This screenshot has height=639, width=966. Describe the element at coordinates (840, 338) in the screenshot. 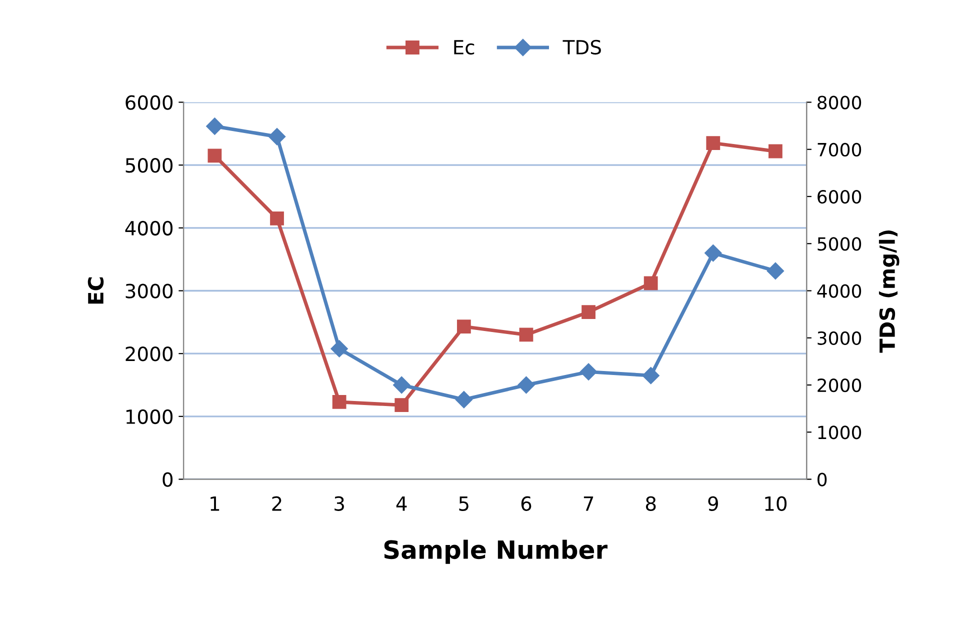

I see `y2-tick-label: 3000` at that location.